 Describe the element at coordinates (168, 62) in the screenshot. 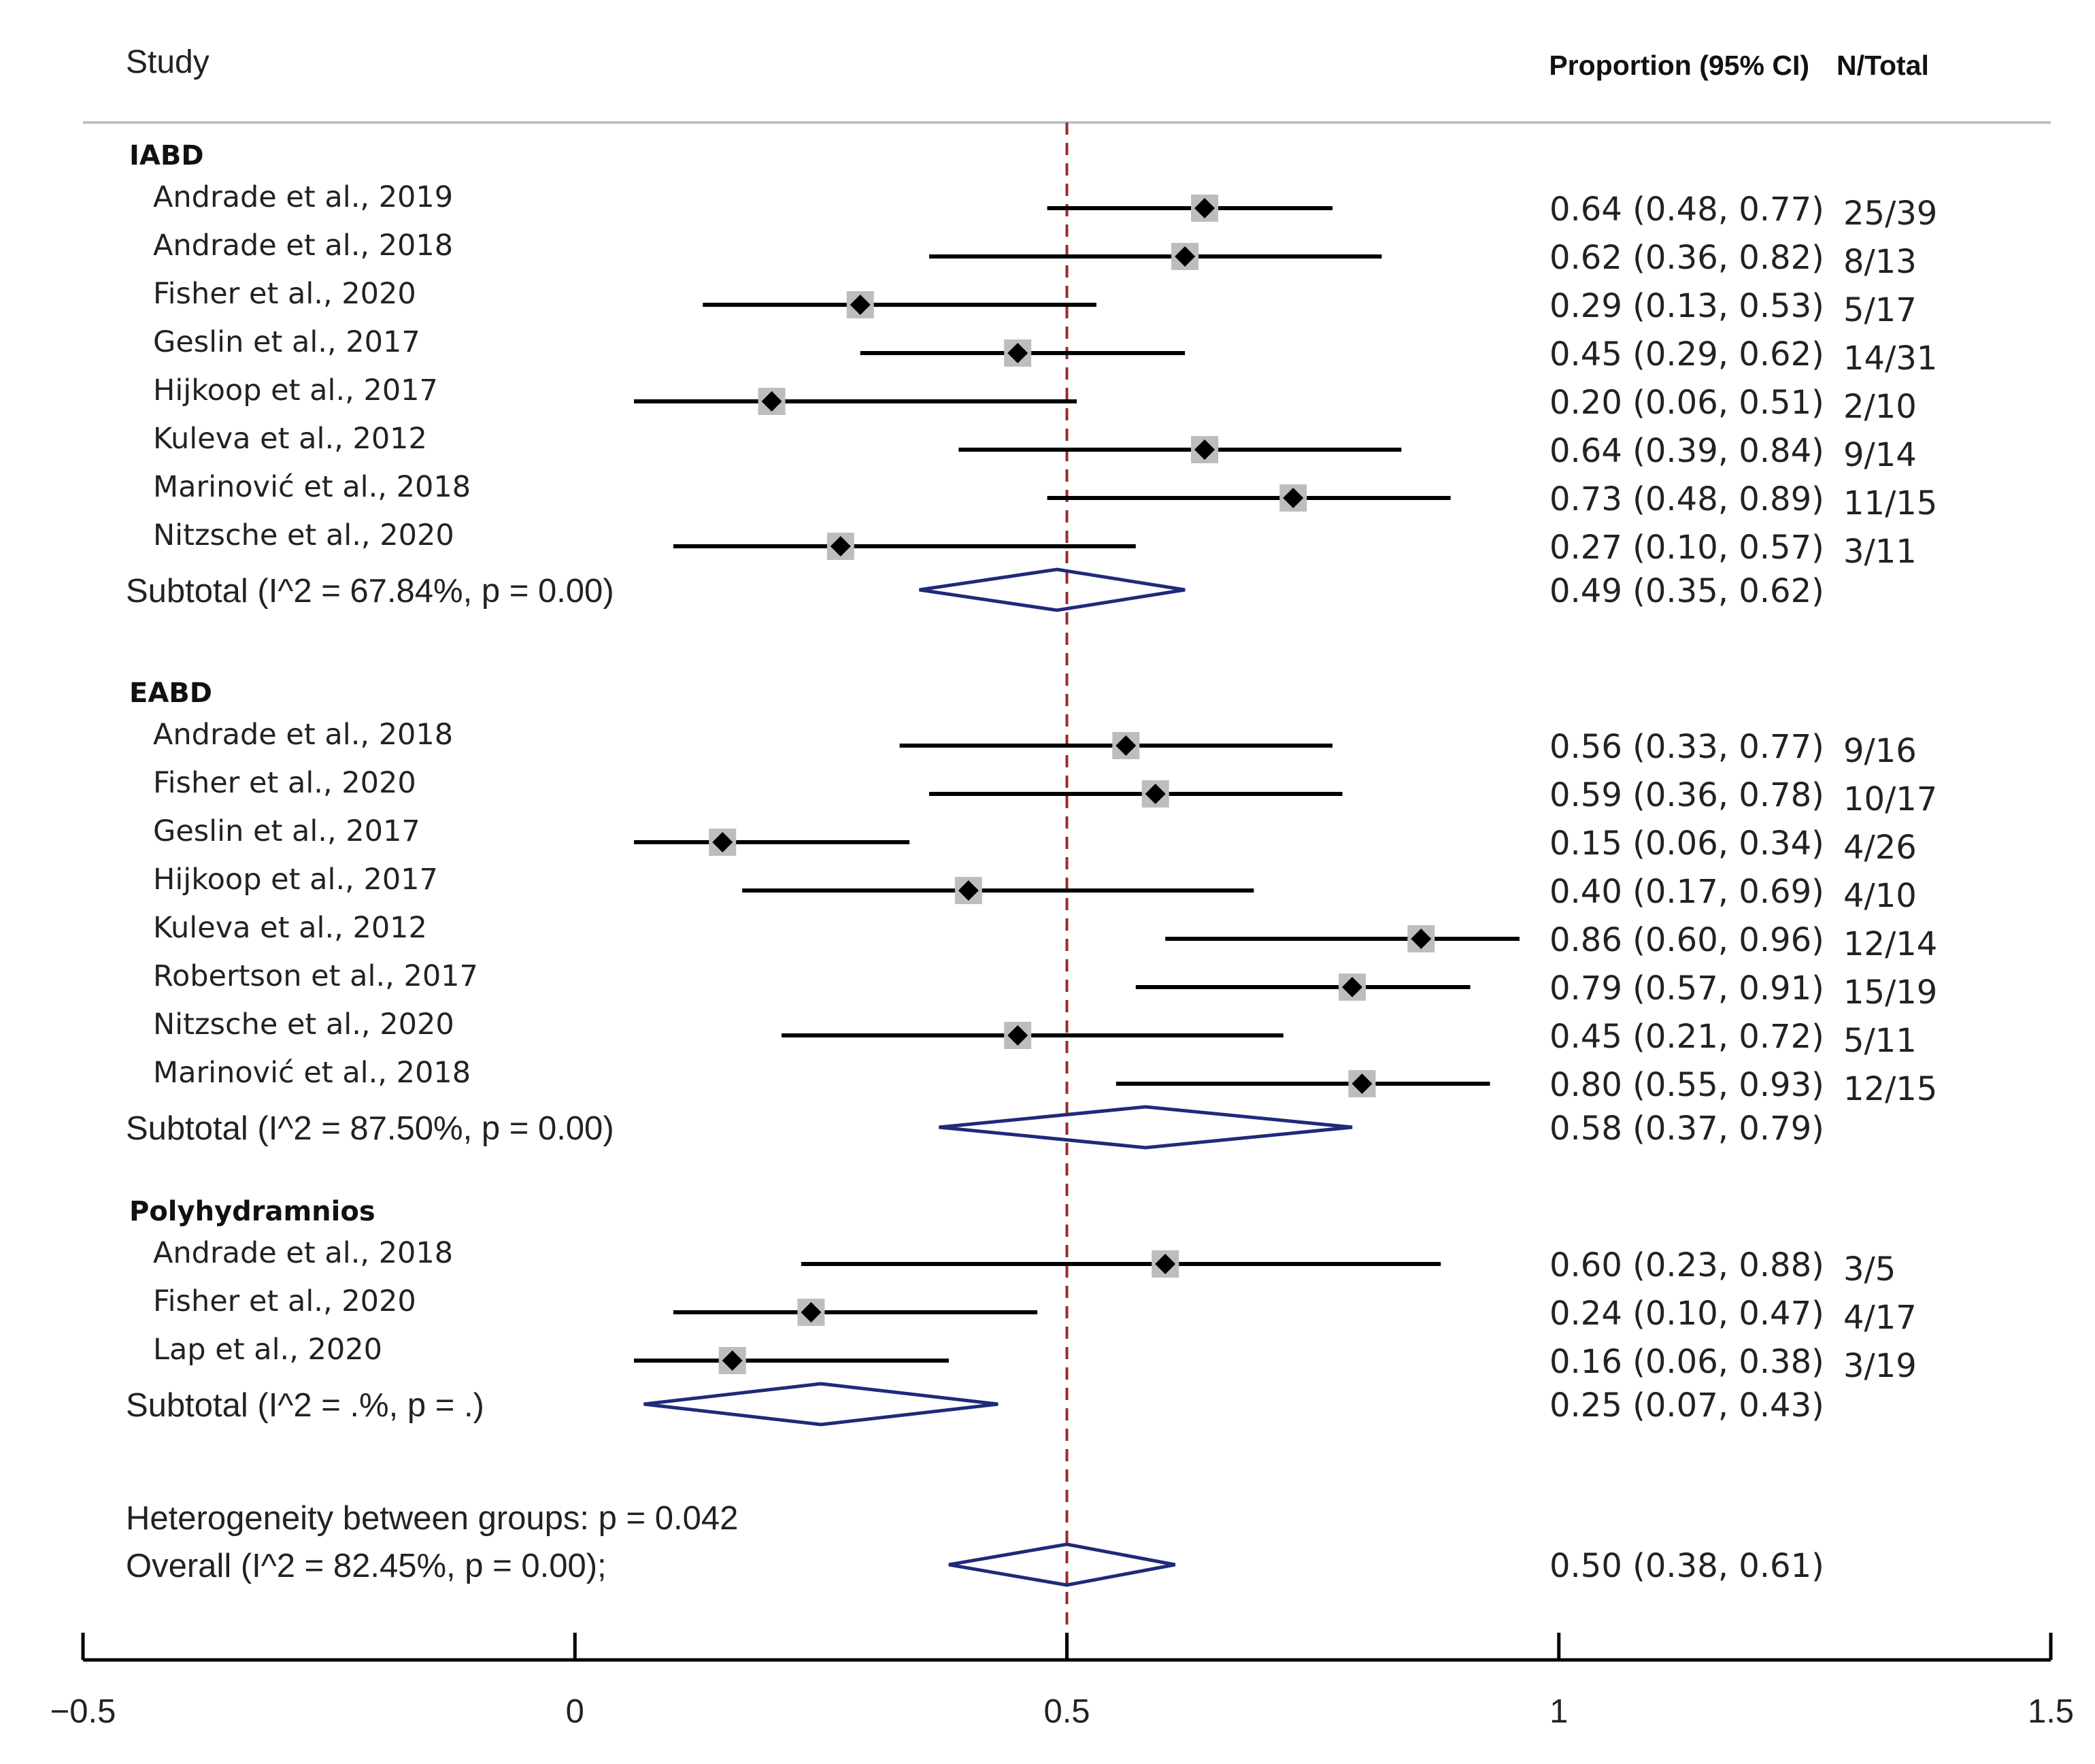

I see `header-study: Study` at that location.